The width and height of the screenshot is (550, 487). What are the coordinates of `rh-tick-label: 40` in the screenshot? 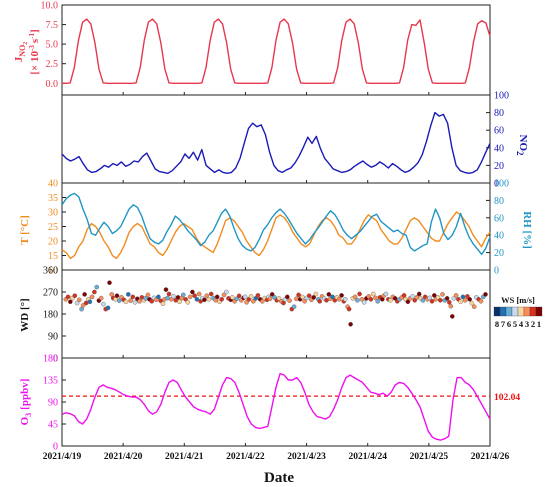 It's located at (499, 236).